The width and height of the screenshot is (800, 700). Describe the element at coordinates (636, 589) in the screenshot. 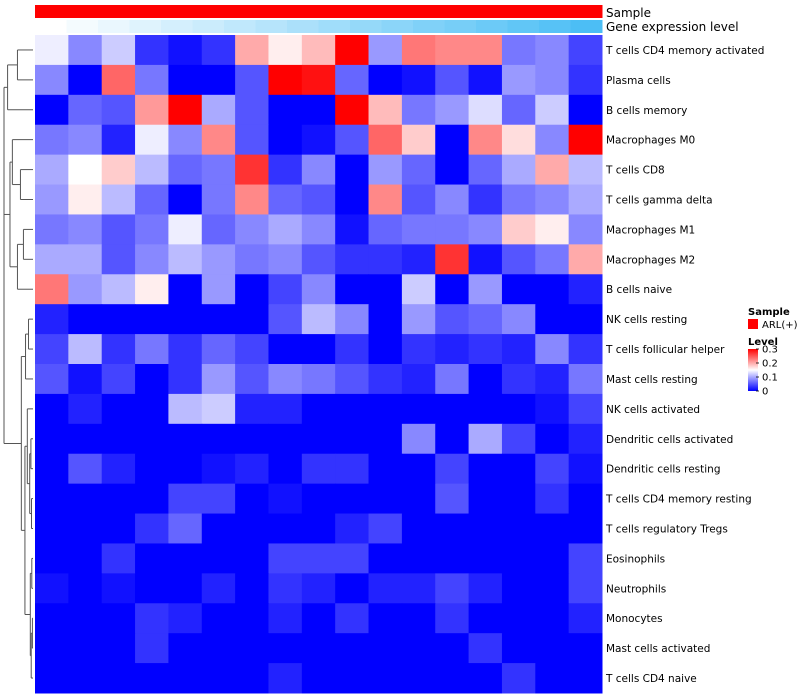

I see `row-label: Neutrophils` at that location.